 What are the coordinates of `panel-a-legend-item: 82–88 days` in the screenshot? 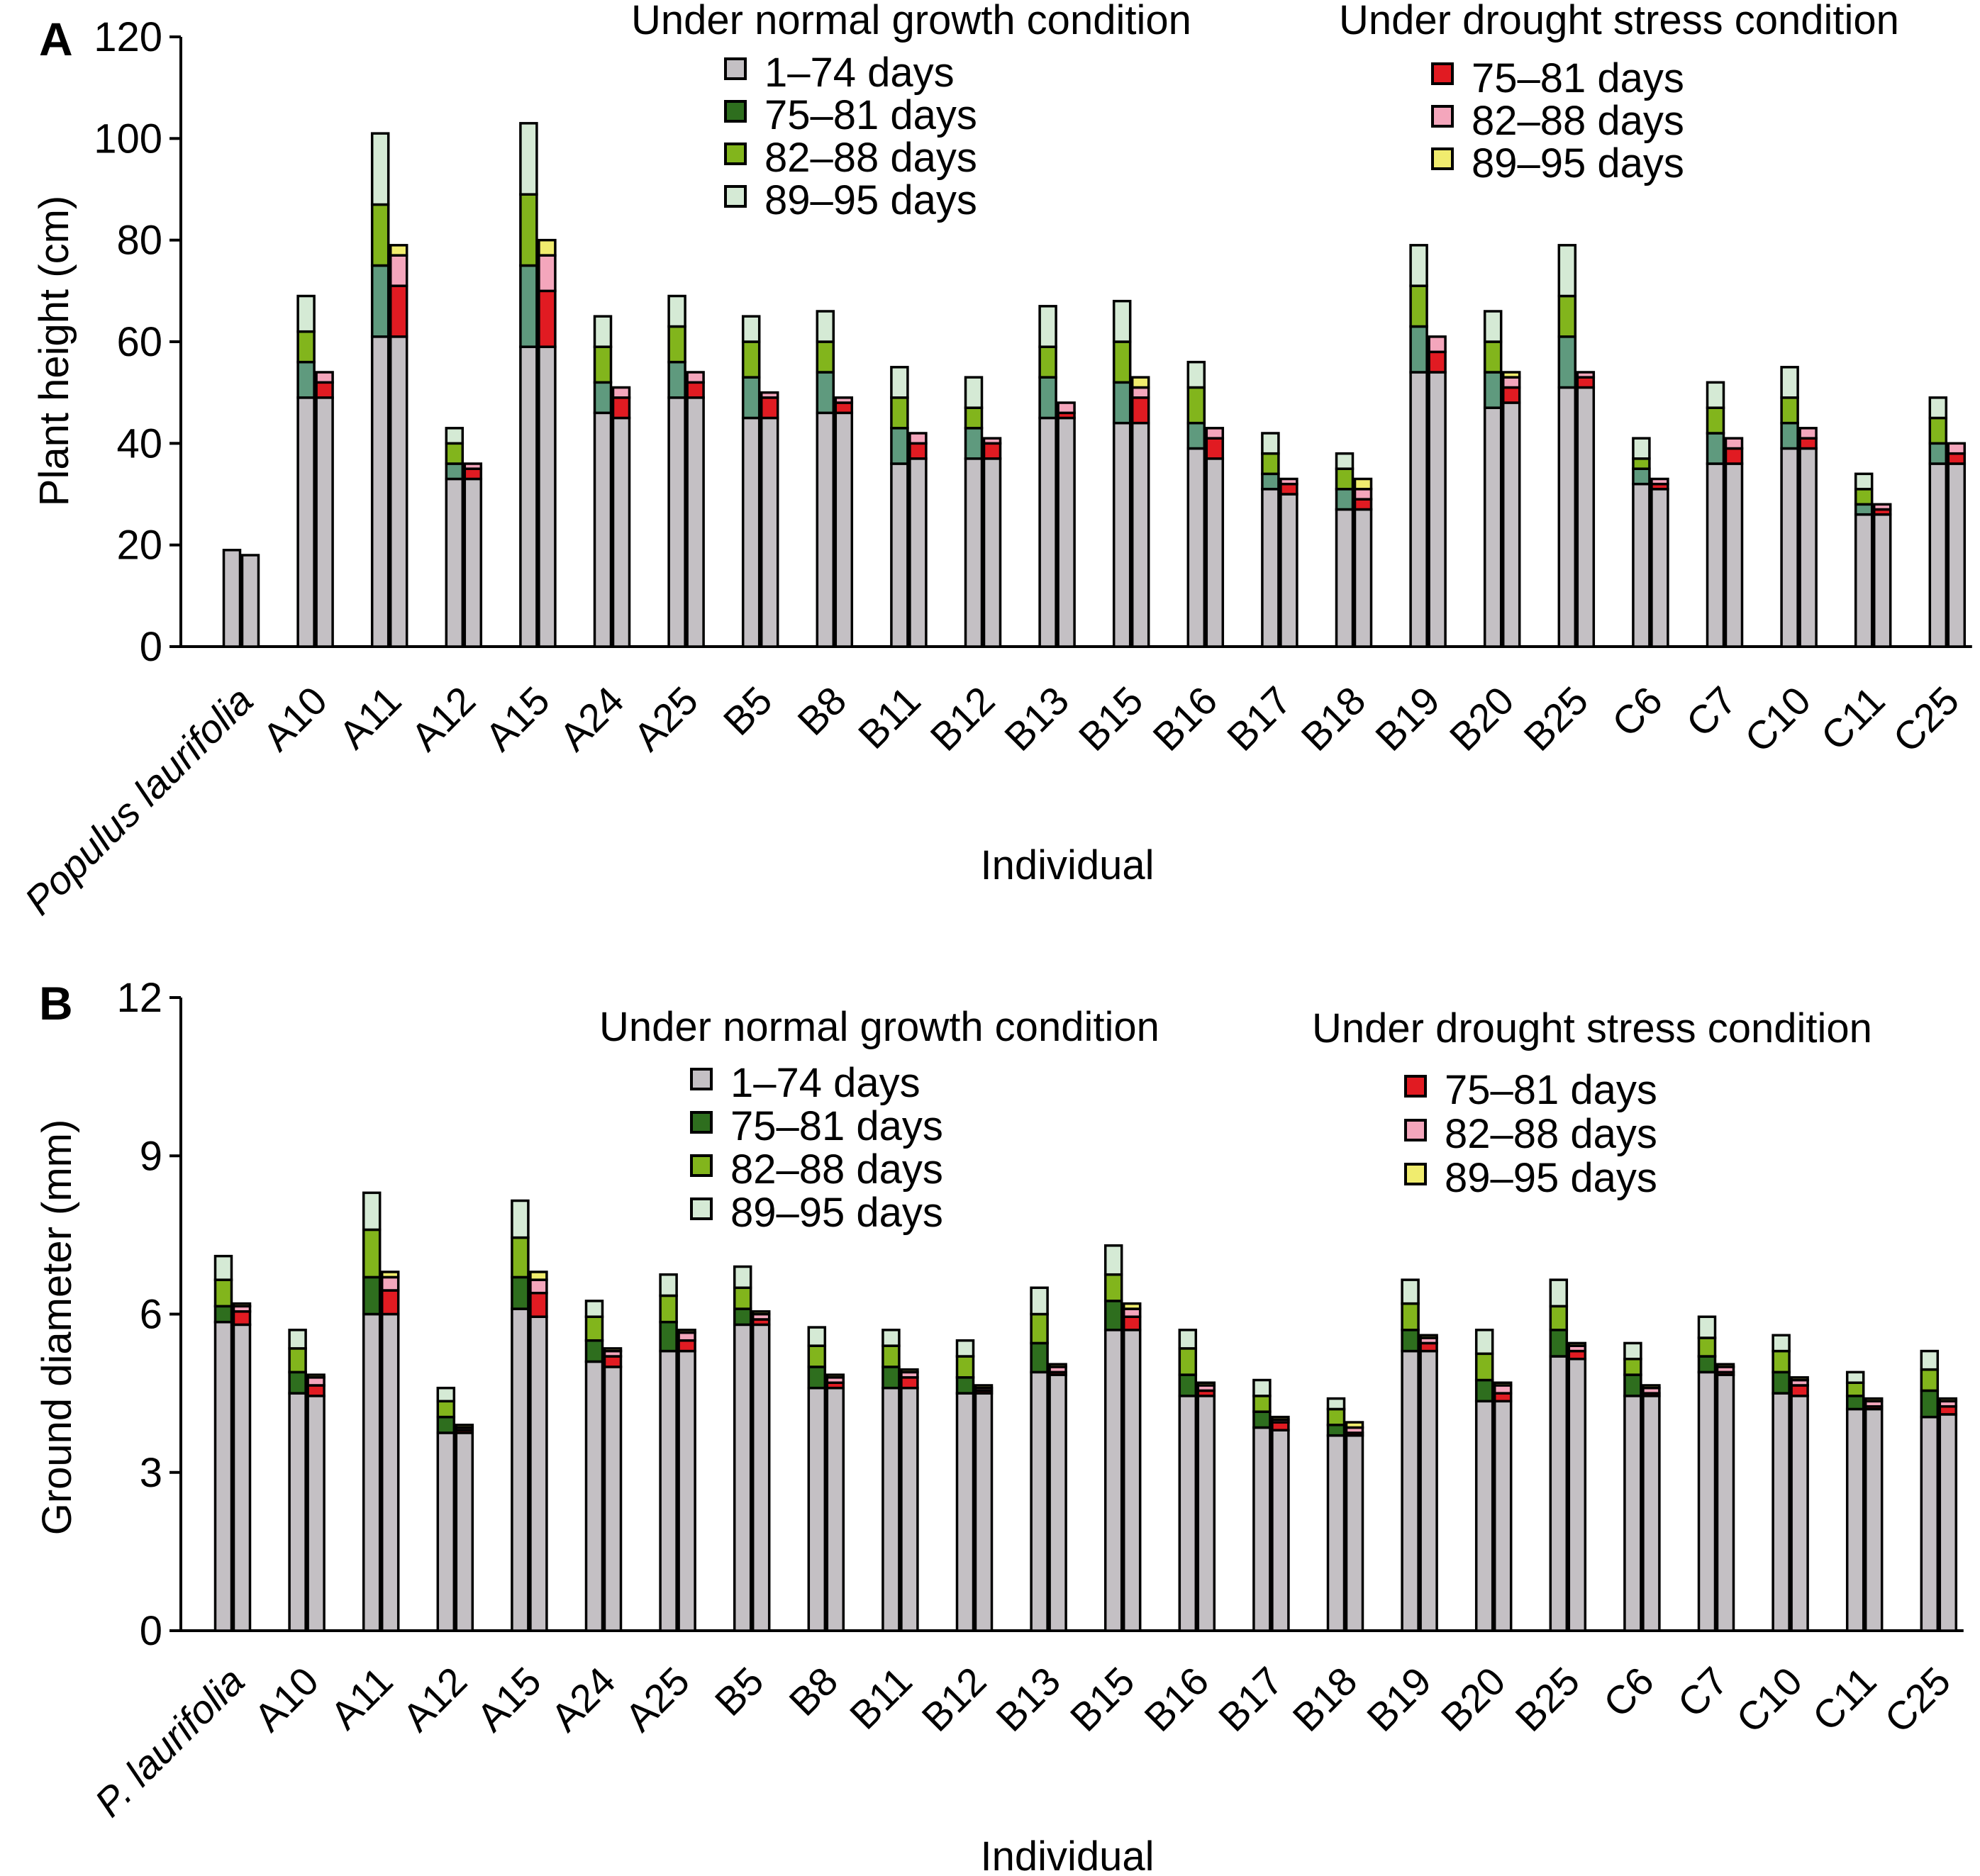 It's located at (1578, 121).